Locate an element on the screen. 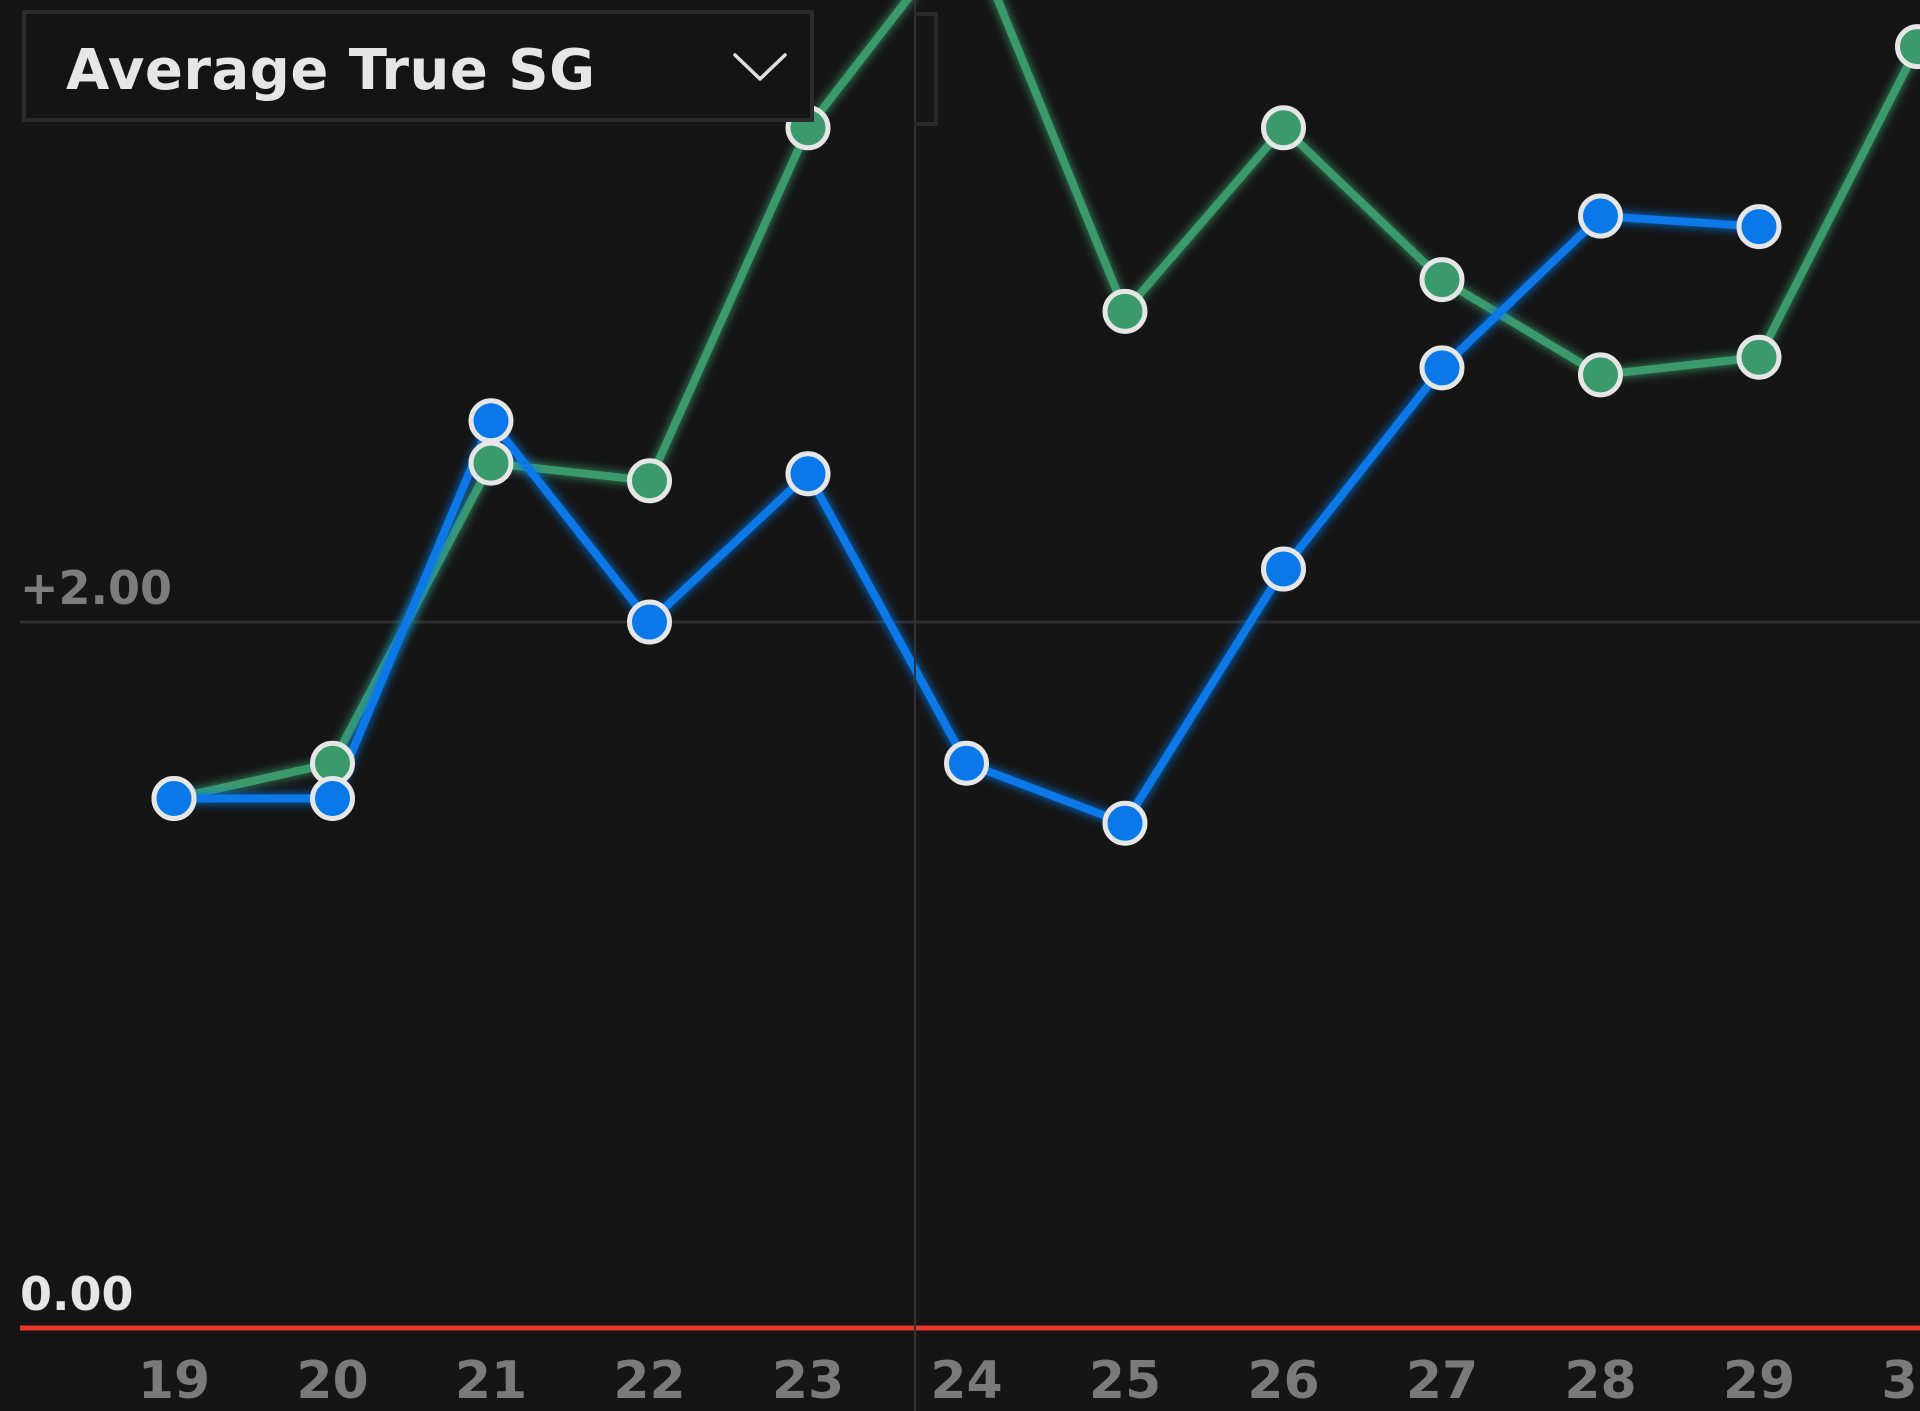 The image size is (1920, 1411). gridlines is located at coordinates (970, 622).